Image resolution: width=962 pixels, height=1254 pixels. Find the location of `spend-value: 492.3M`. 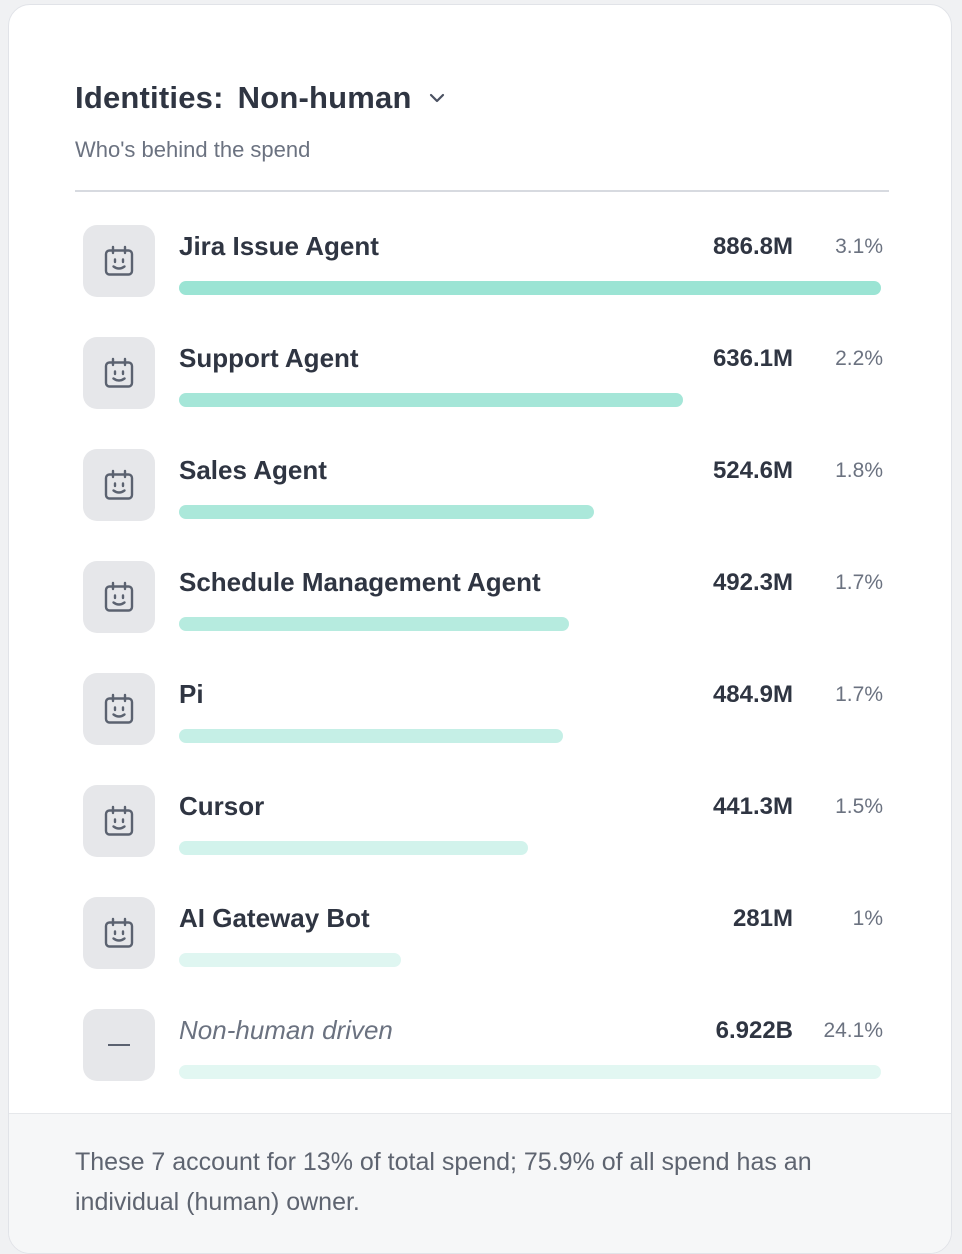

spend-value: 492.3M is located at coordinates (752, 582).